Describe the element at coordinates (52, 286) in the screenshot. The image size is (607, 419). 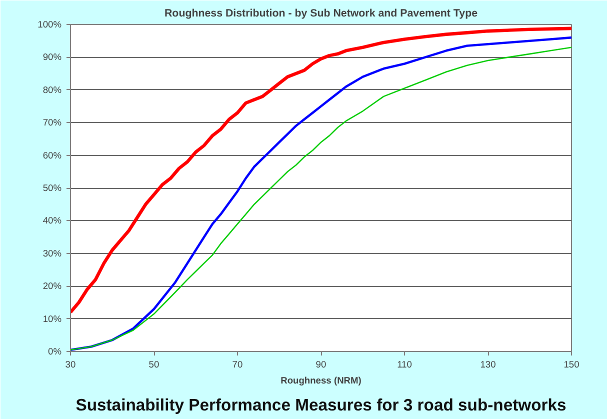
I see `y-tick-label: 20%` at that location.